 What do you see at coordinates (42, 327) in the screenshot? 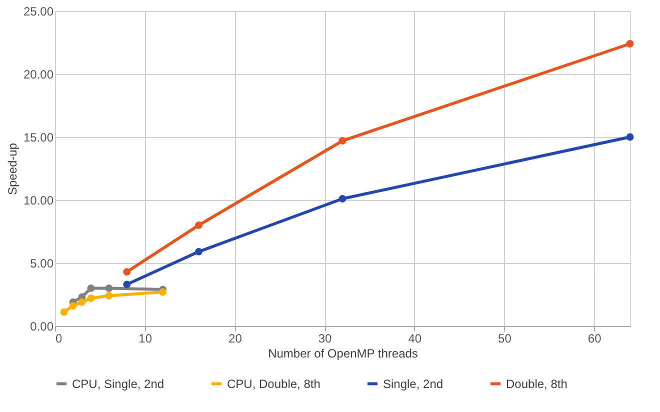
I see `y-tick-label: 0.00` at bounding box center [42, 327].